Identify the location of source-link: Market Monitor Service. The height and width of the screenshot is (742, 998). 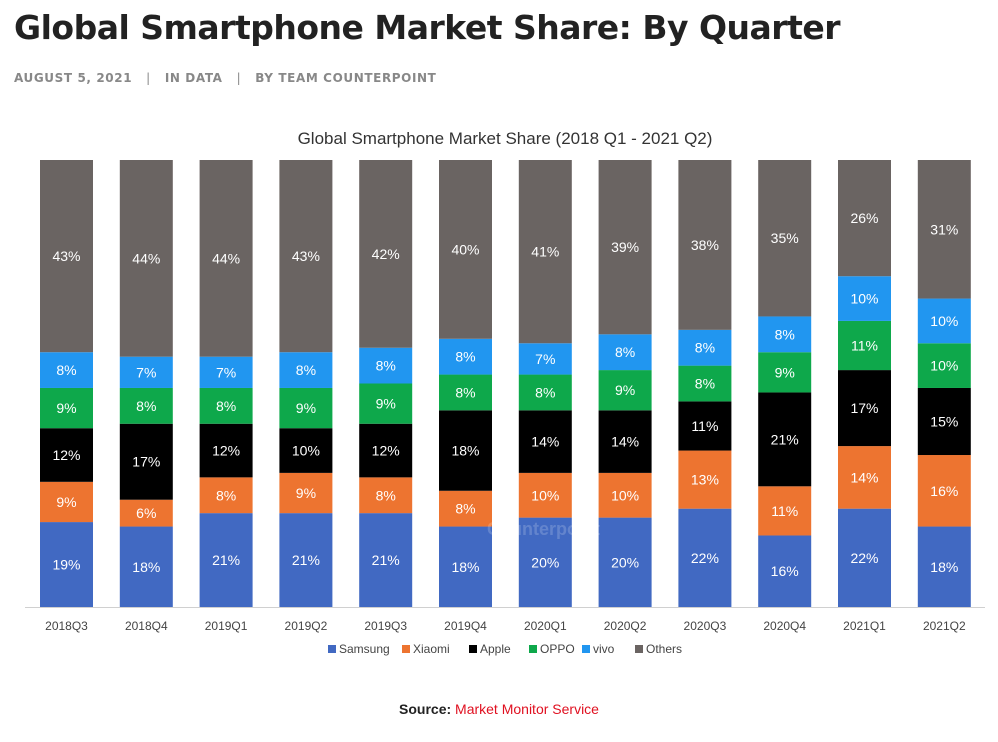
(527, 709).